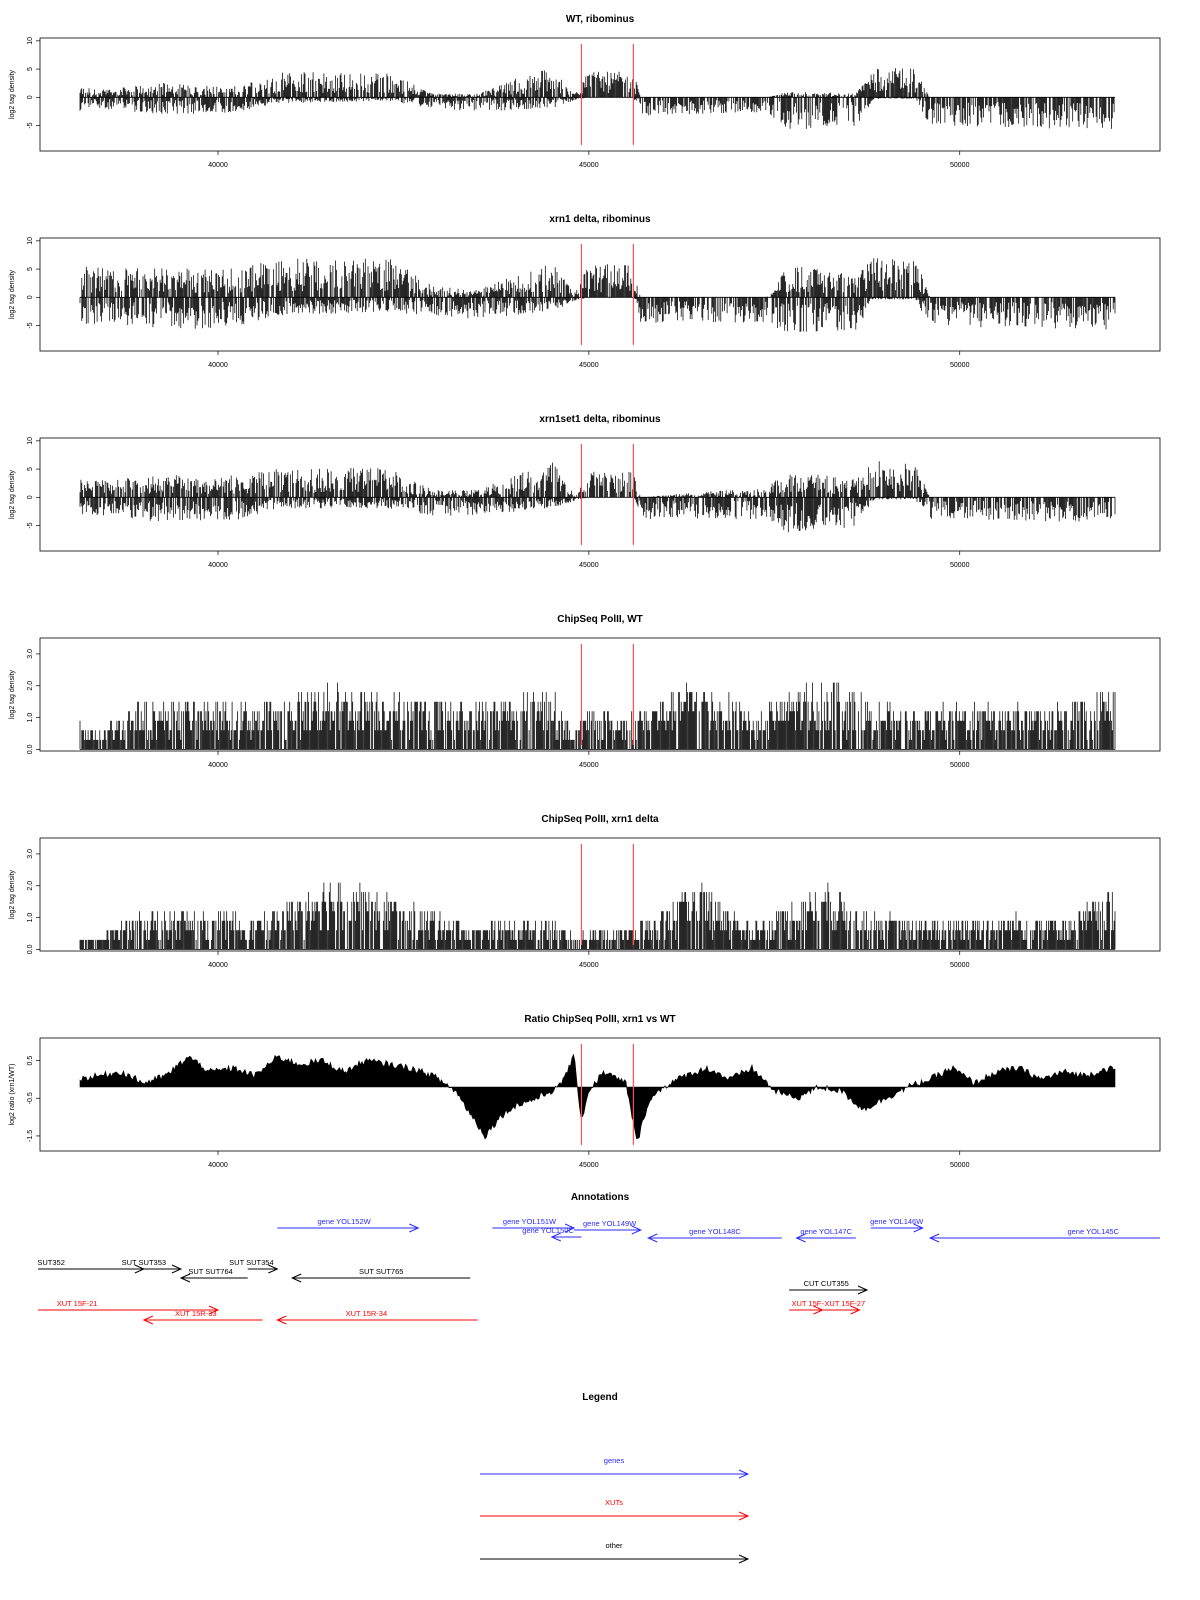 The height and width of the screenshot is (1600, 1200). Describe the element at coordinates (600, 819) in the screenshot. I see `panel-title: ChipSeq PolII, xrn1 delta` at that location.